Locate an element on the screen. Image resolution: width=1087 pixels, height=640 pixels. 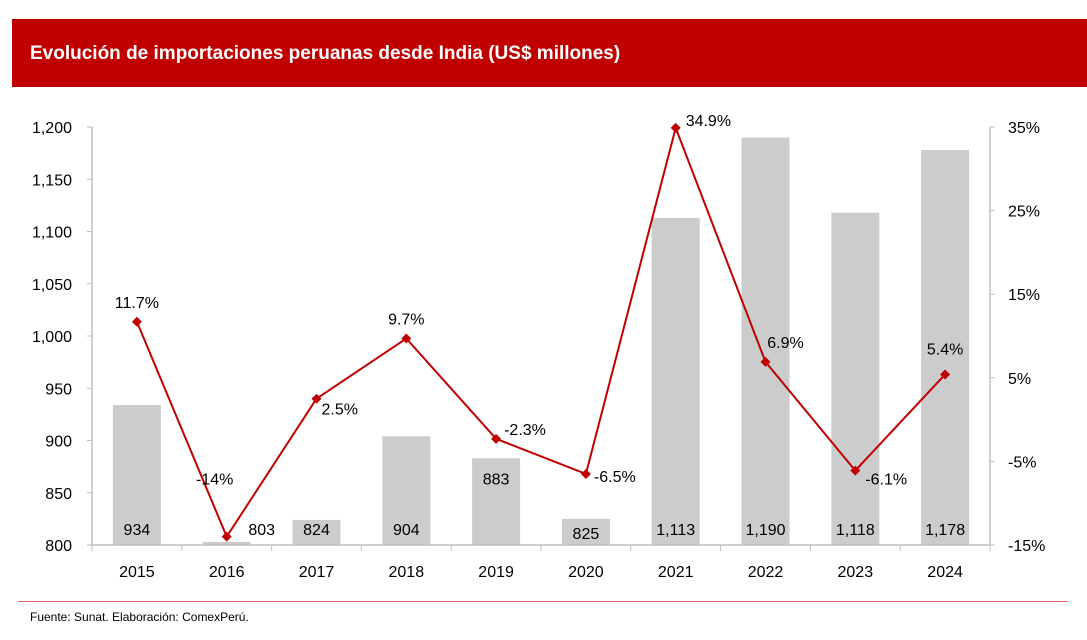
bar-2018 is located at coordinates (406, 490).